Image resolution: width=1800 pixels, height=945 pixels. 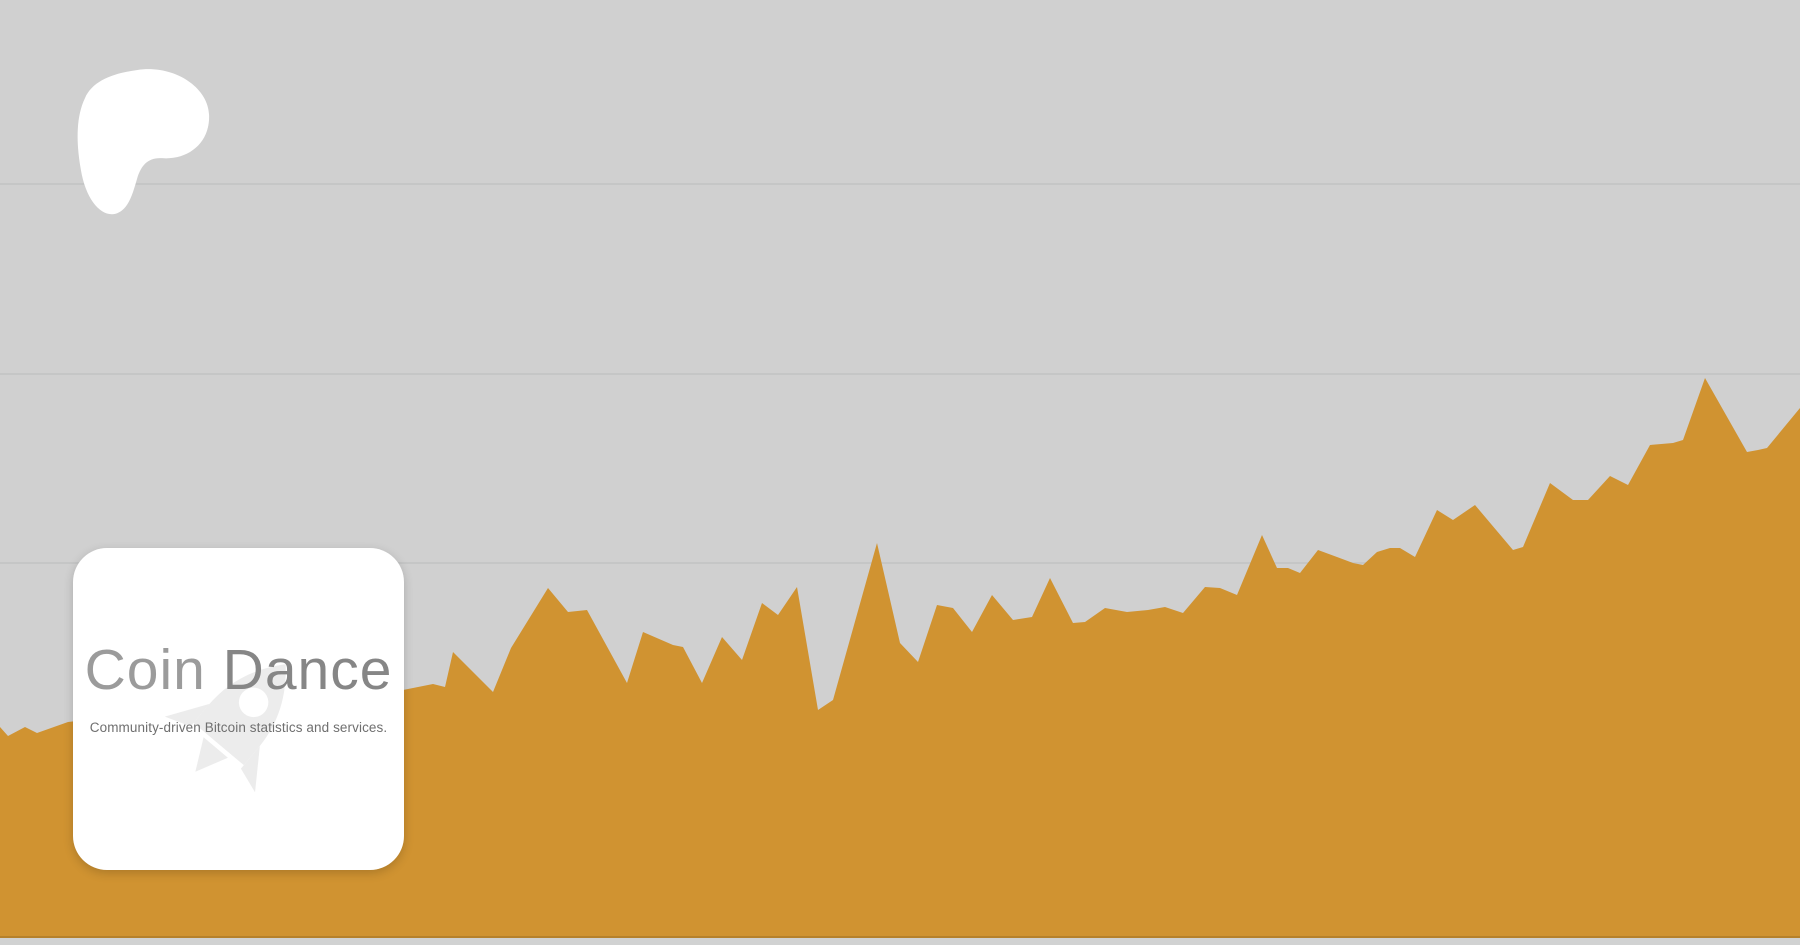 I want to click on brand-title: Coin Dance, so click(x=238, y=670).